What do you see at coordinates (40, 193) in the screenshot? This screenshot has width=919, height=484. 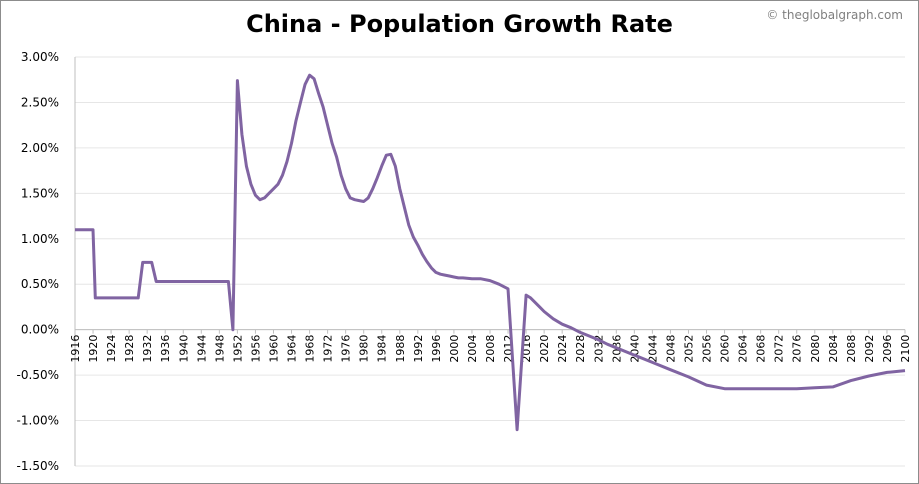 I see `y-tick-label: 1.50%` at bounding box center [40, 193].